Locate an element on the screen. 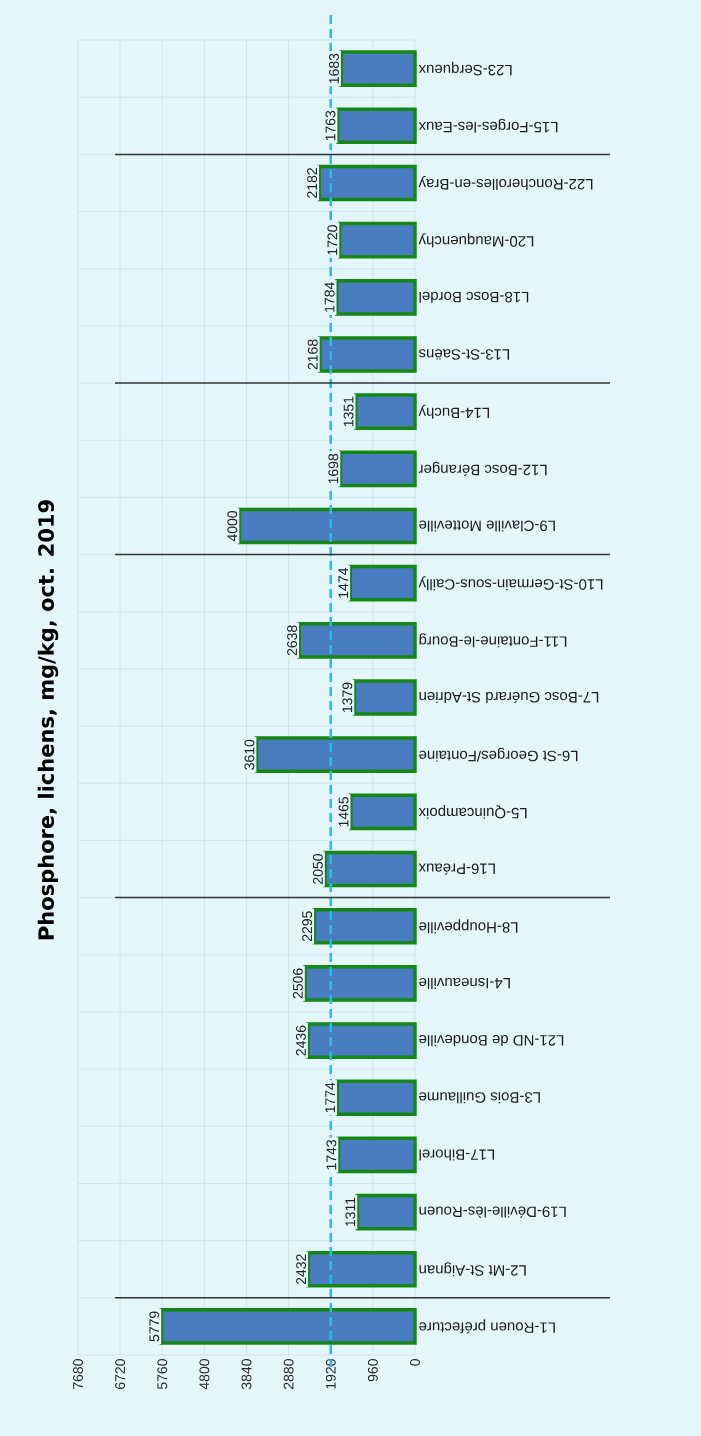 This screenshot has width=701, height=1436. y-tick-label: L13-St-Saëns is located at coordinates (464, 354).